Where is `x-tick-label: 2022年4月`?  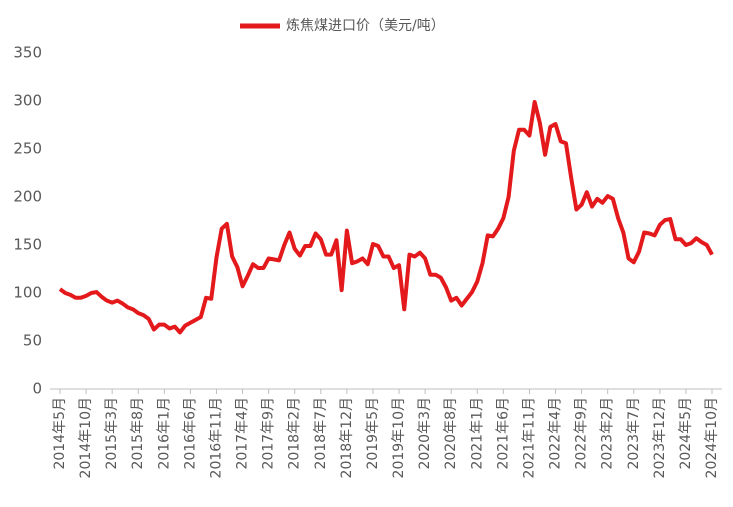 x-tick-label: 2022年4月 is located at coordinates (556, 433).